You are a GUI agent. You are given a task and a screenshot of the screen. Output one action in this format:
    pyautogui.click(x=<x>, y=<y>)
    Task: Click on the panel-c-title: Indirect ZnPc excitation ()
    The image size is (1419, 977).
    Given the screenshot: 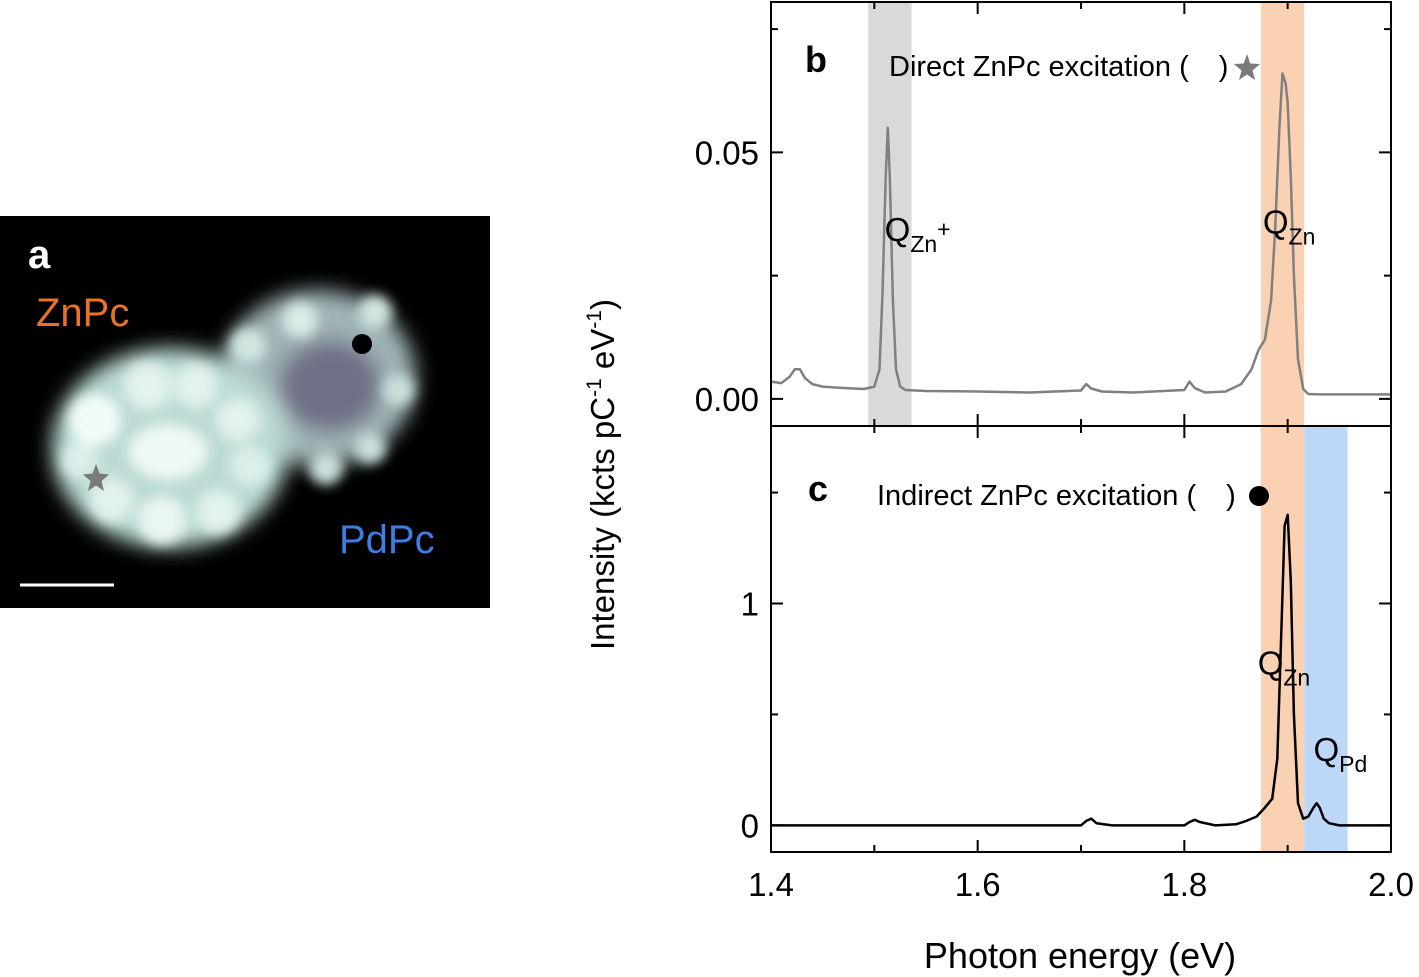 What is the action you would take?
    pyautogui.click(x=1056, y=496)
    